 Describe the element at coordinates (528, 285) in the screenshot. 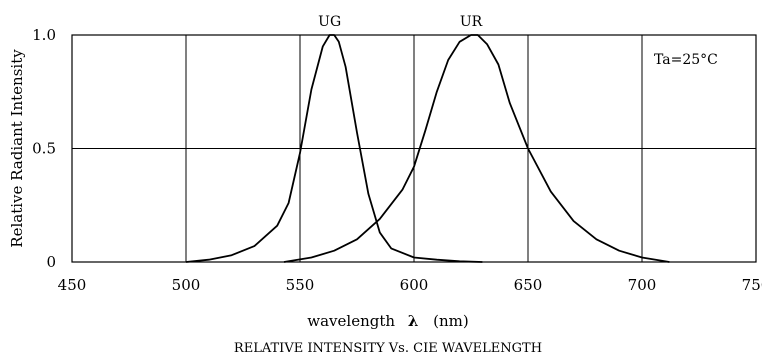

I see `x-tick-label: 650` at that location.